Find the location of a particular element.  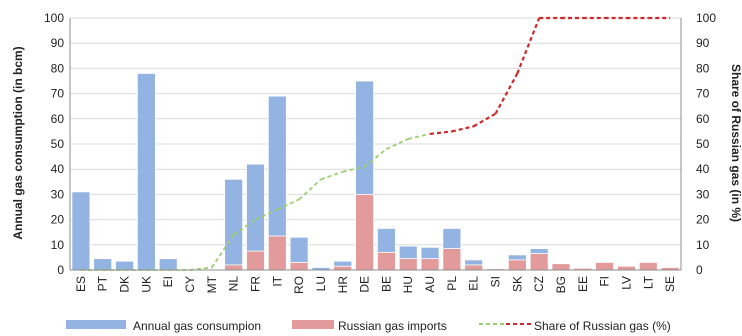

y2-tick-label: 90 is located at coordinates (703, 43).